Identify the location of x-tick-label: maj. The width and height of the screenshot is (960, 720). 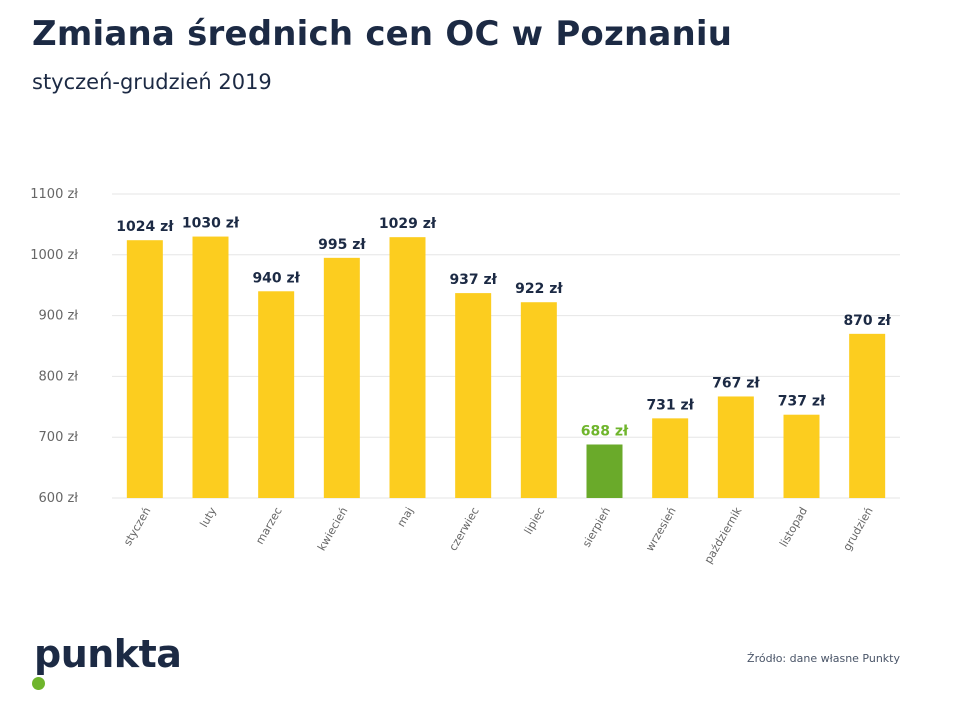
(406, 517).